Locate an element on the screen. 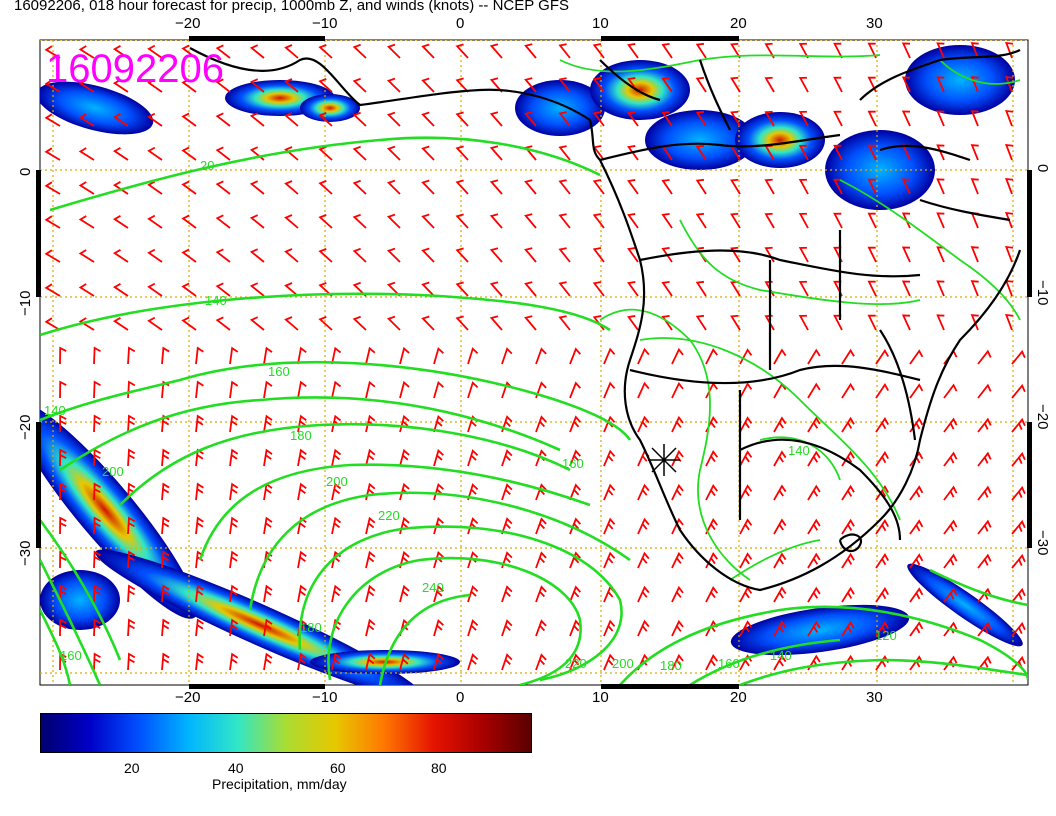  lat-tick-right: −30 is located at coordinates (1042, 542).